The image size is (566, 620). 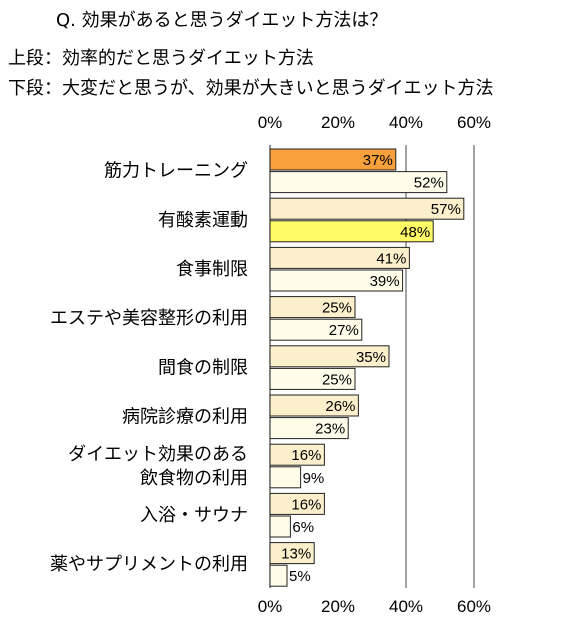 What do you see at coordinates (338, 122) in the screenshot?
I see `top-tick-label: 20%` at bounding box center [338, 122].